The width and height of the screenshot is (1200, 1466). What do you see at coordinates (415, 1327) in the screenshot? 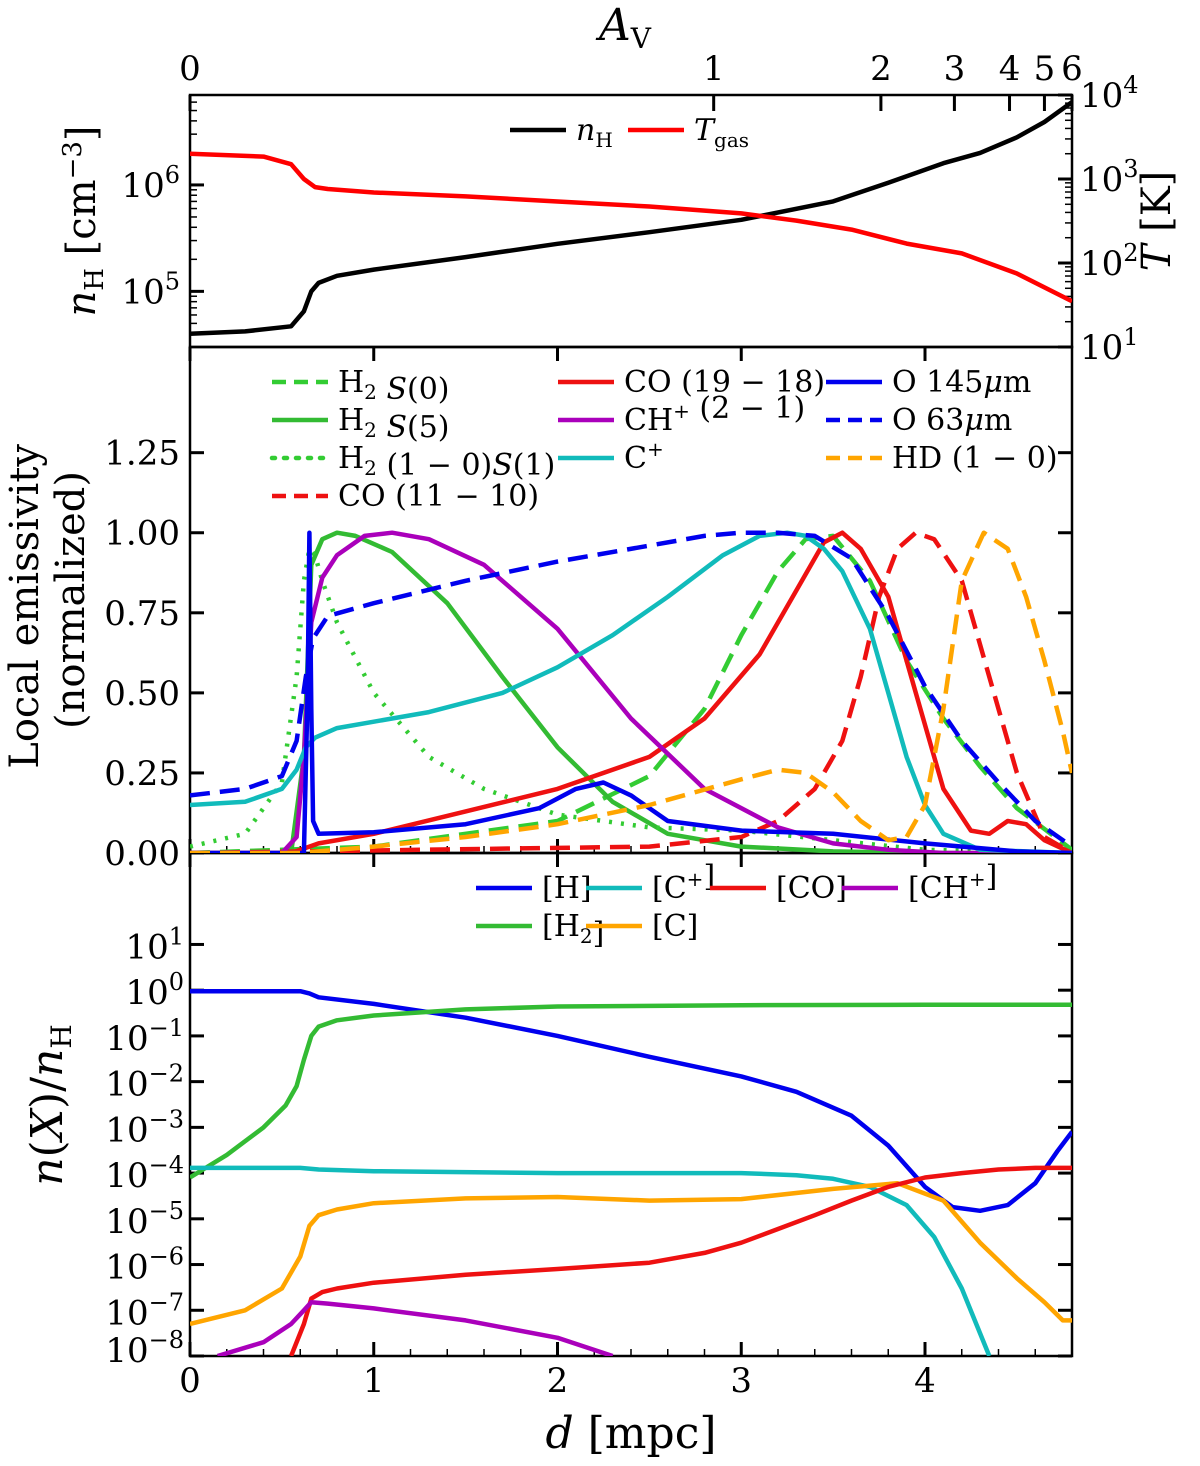
I see `bottom-series-ch` at bounding box center [415, 1327].